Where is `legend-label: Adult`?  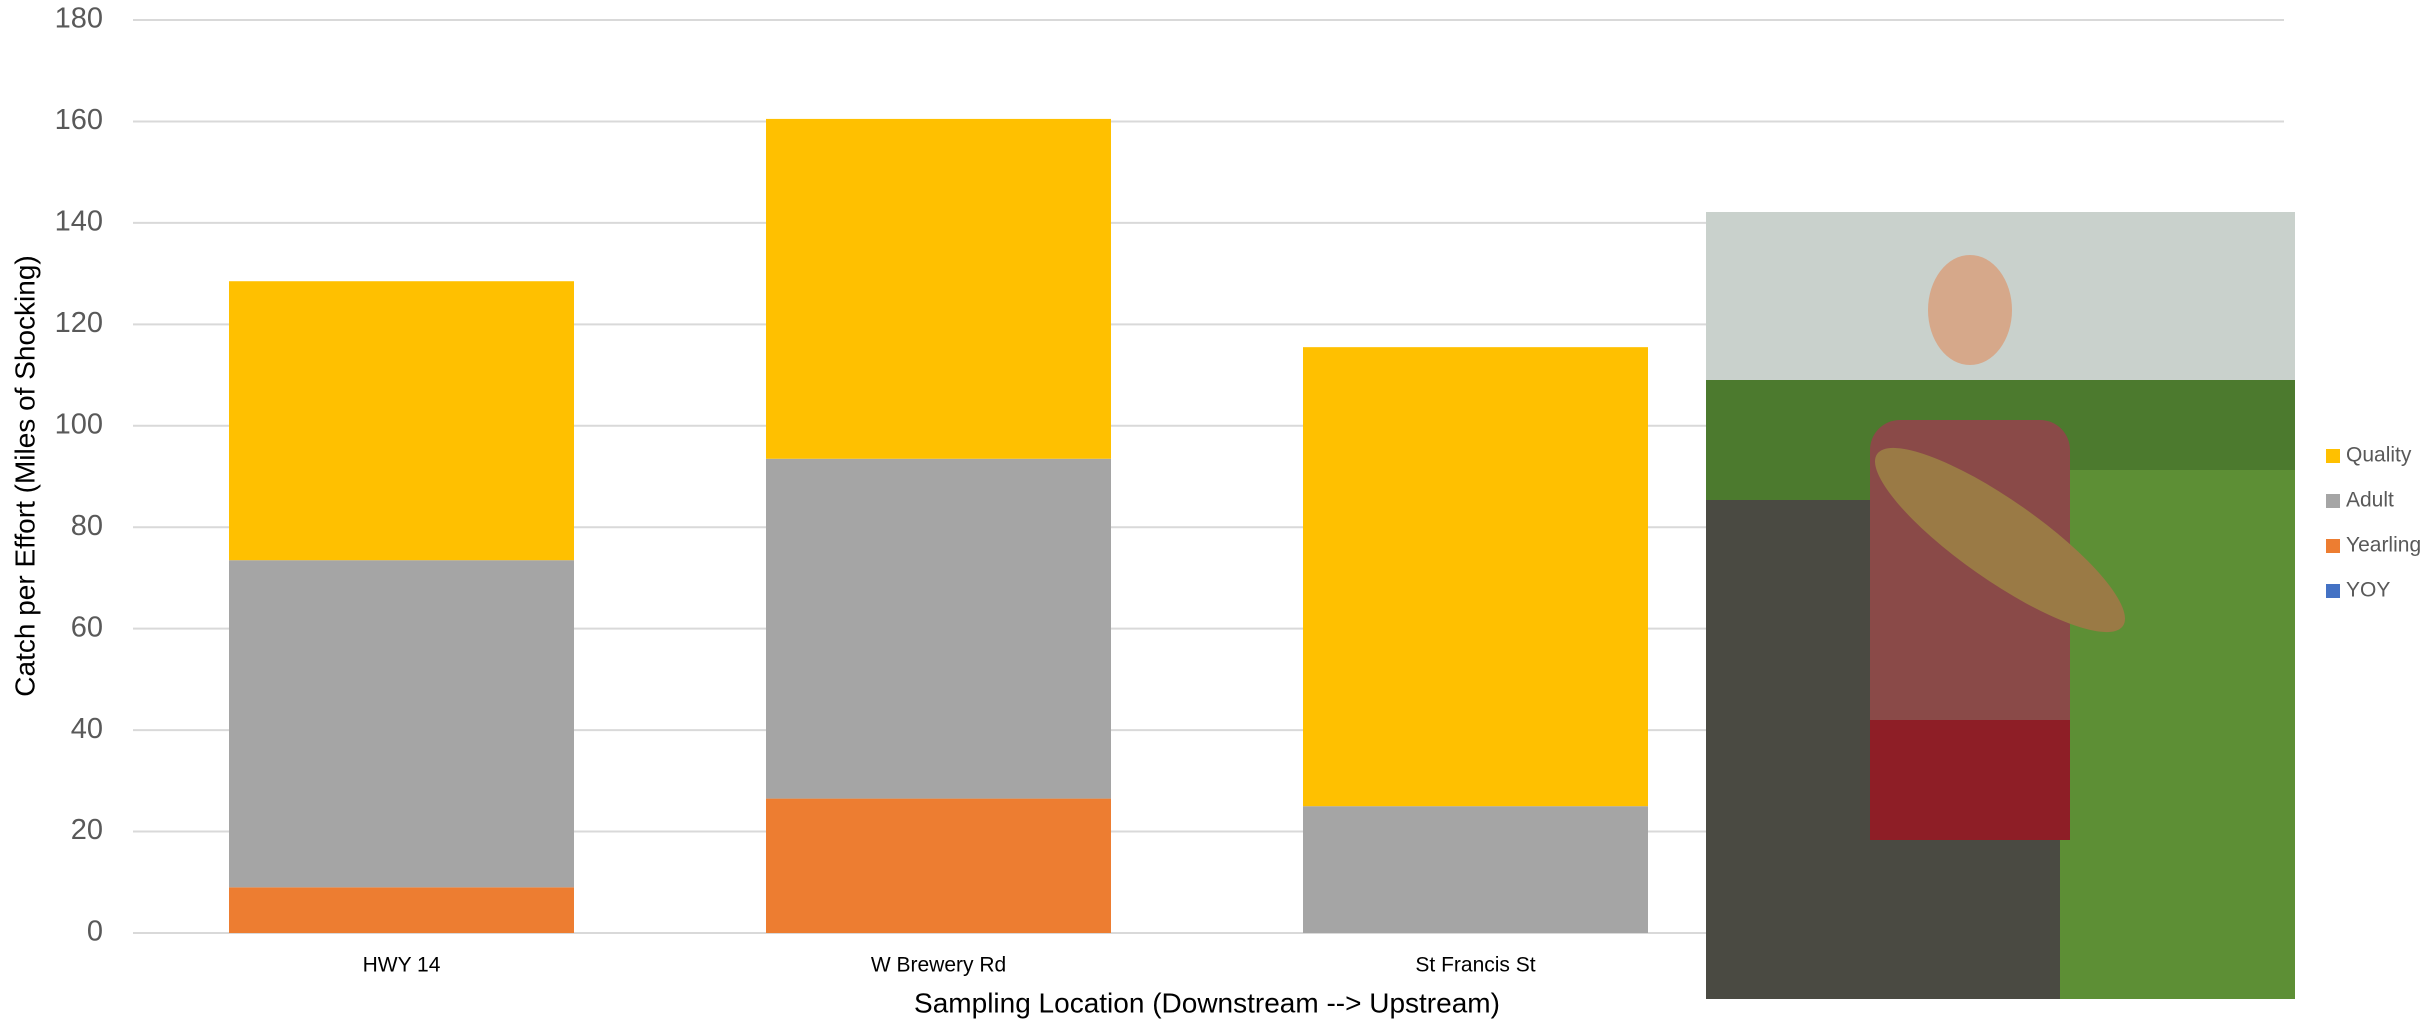 legend-label: Adult is located at coordinates (2370, 500).